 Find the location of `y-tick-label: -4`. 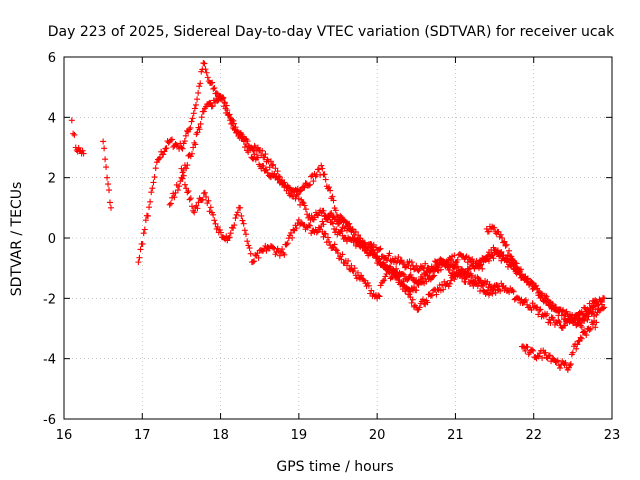

y-tick-label: -4 is located at coordinates (49, 360).